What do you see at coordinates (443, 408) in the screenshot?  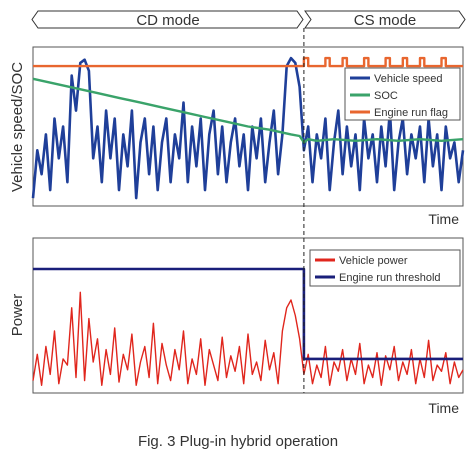 I see `bottom-x-axis-label: Time` at bounding box center [443, 408].